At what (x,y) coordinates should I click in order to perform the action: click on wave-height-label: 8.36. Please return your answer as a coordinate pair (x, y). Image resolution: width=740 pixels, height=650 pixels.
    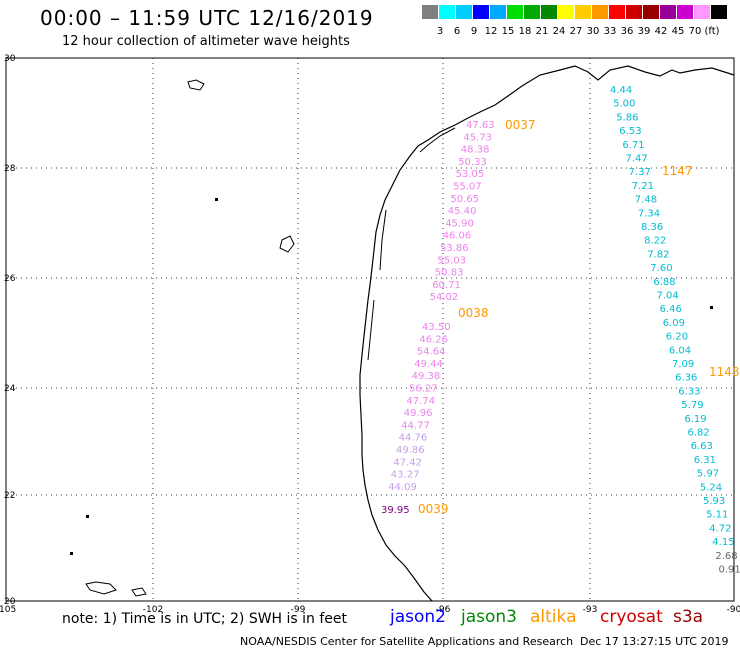
    Looking at the image, I should click on (652, 227).